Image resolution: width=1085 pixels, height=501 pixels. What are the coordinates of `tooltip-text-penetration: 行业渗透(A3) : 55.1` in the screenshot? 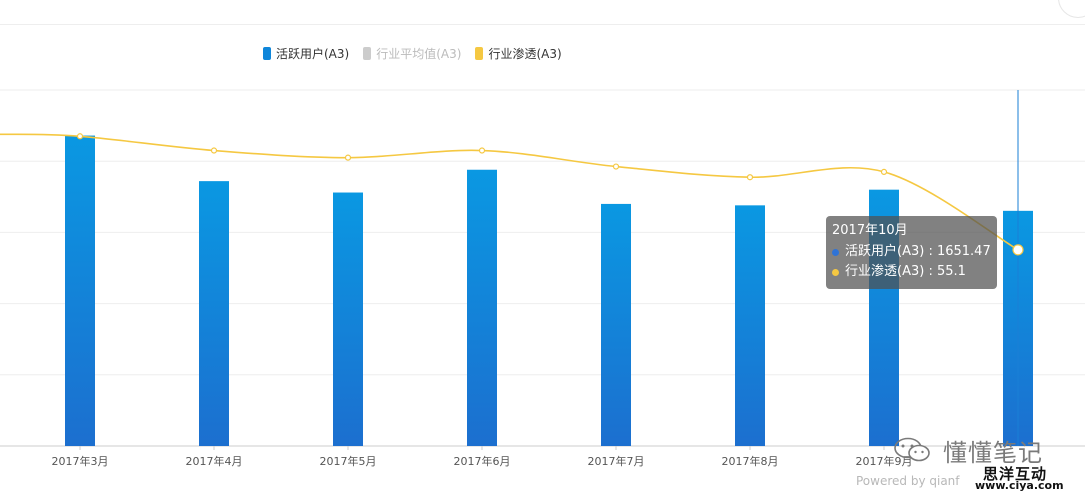 It's located at (905, 271).